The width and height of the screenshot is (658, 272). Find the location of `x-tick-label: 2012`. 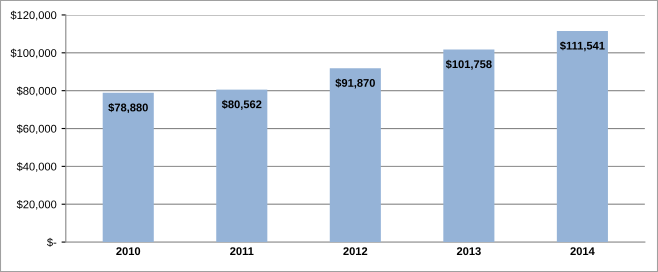

x-tick-label: 2012 is located at coordinates (355, 251).